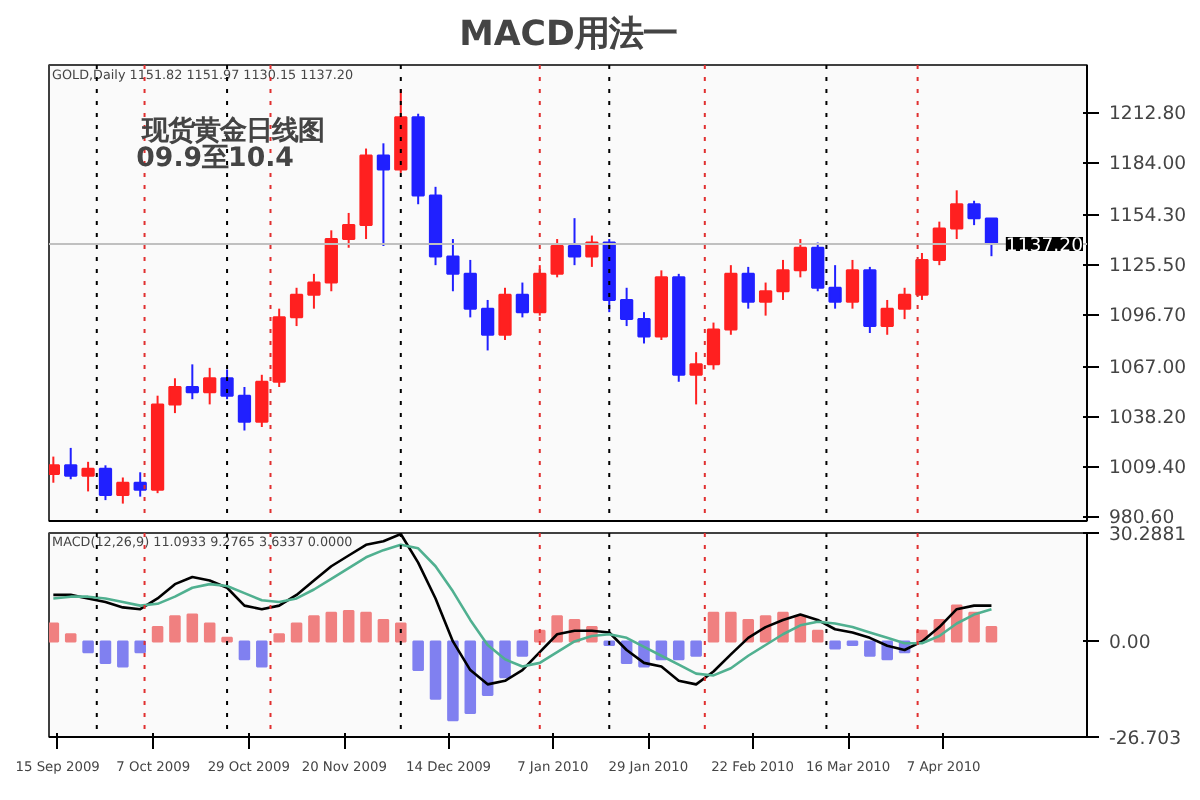  Describe the element at coordinates (1148, 266) in the screenshot. I see `y-tick-label: 1125.50` at that location.